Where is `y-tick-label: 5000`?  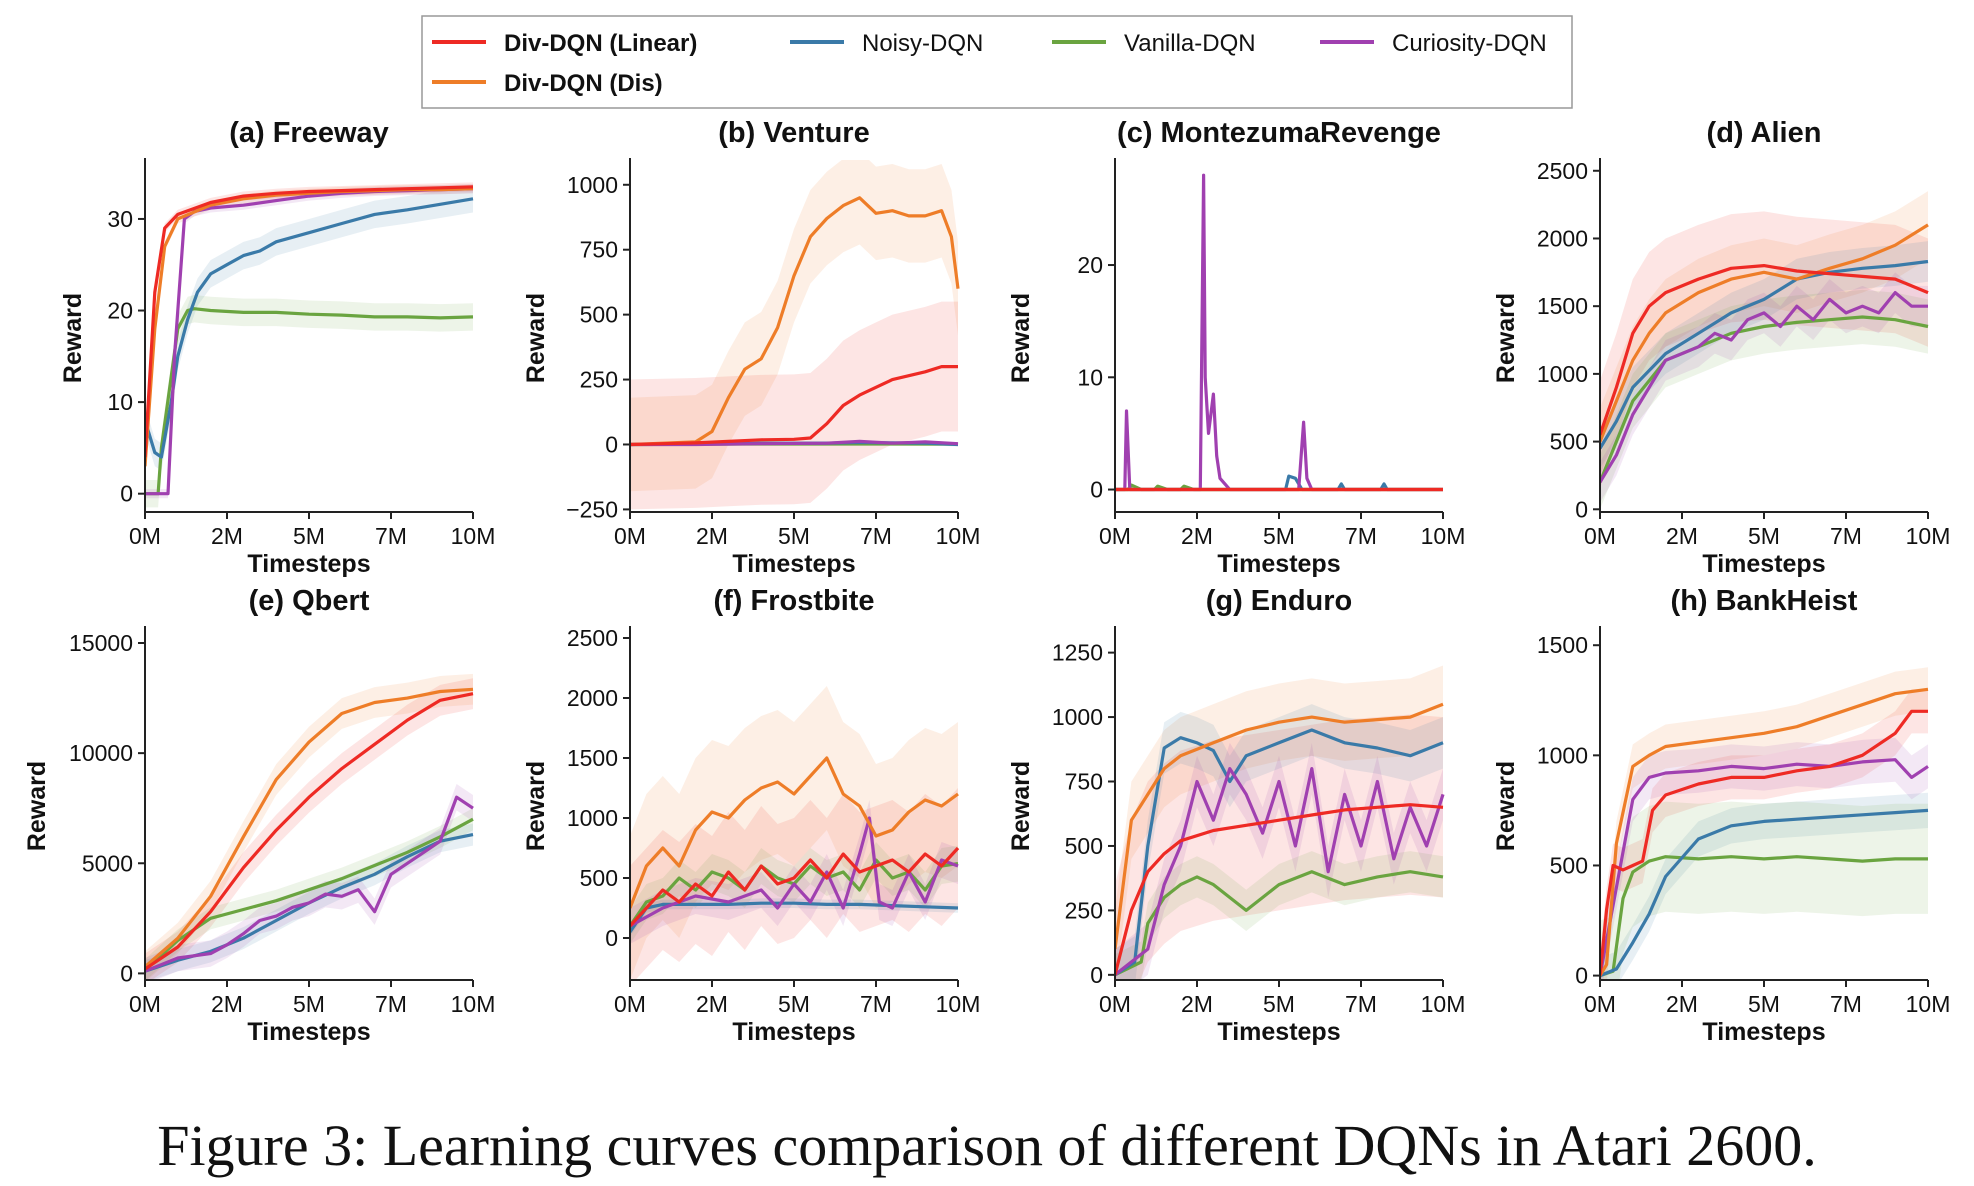 y-tick-label: 5000 is located at coordinates (107, 863).